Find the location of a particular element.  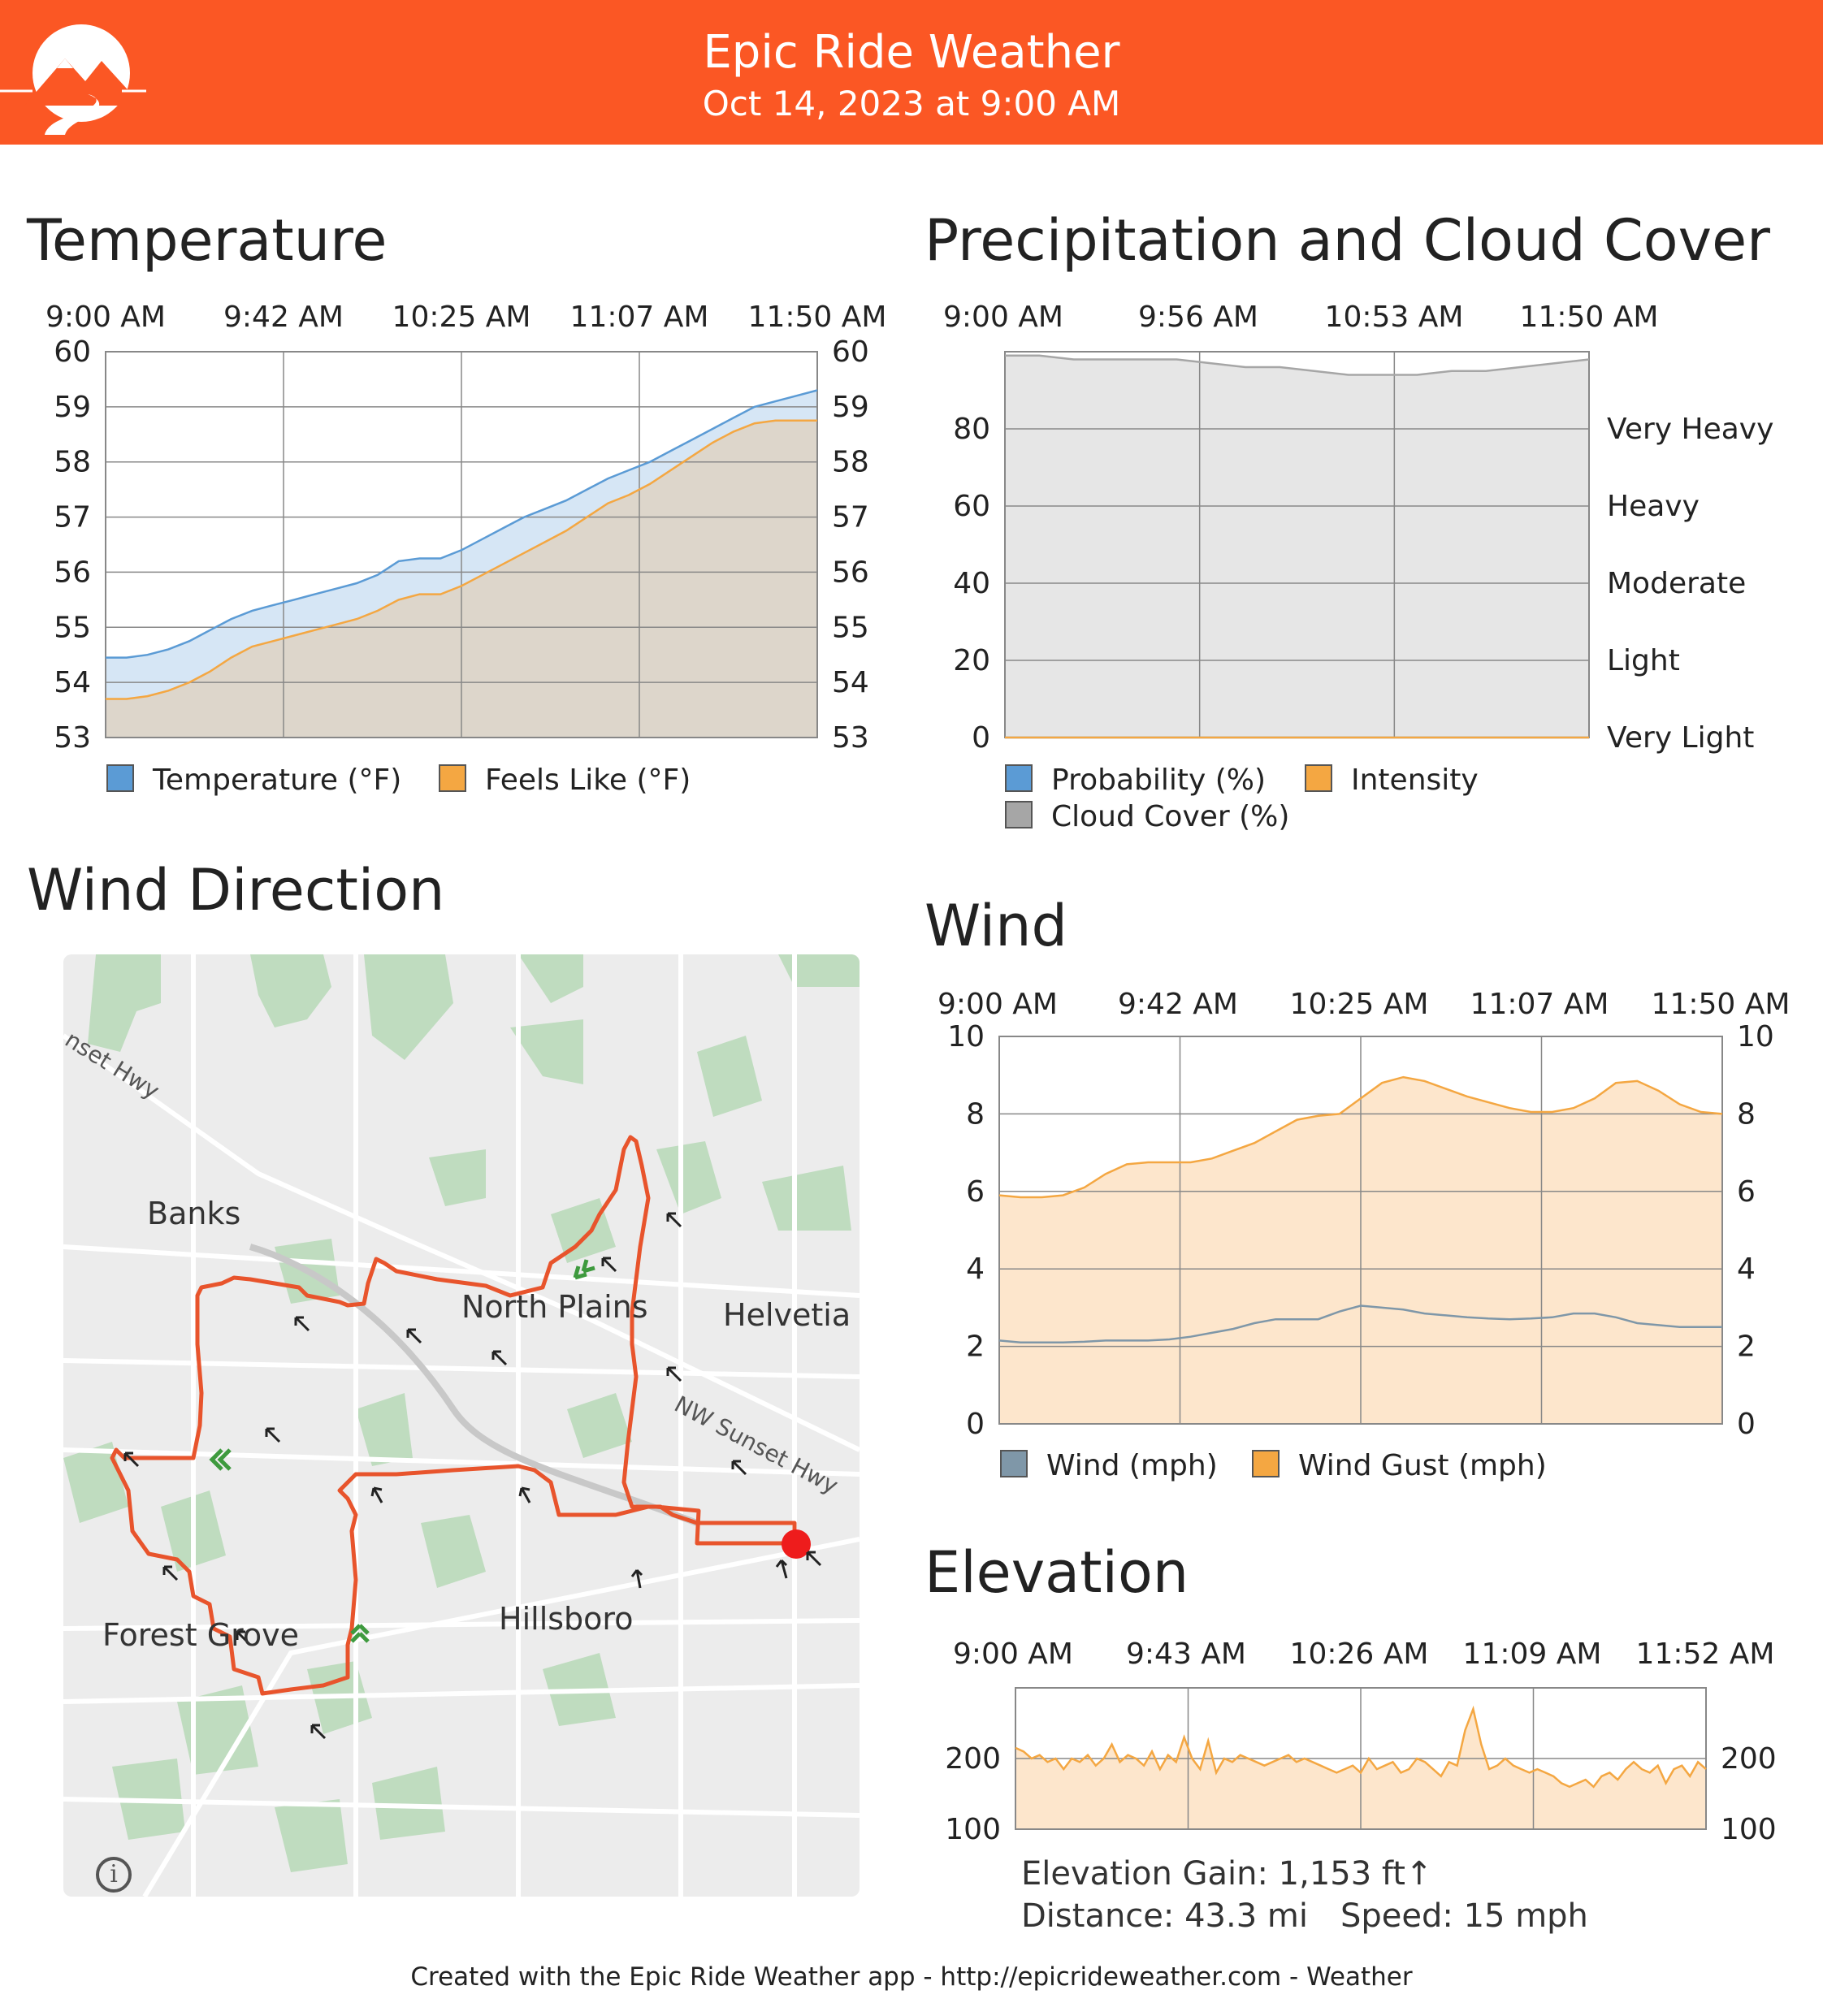

direction-chevrons is located at coordinates (402, 1451).